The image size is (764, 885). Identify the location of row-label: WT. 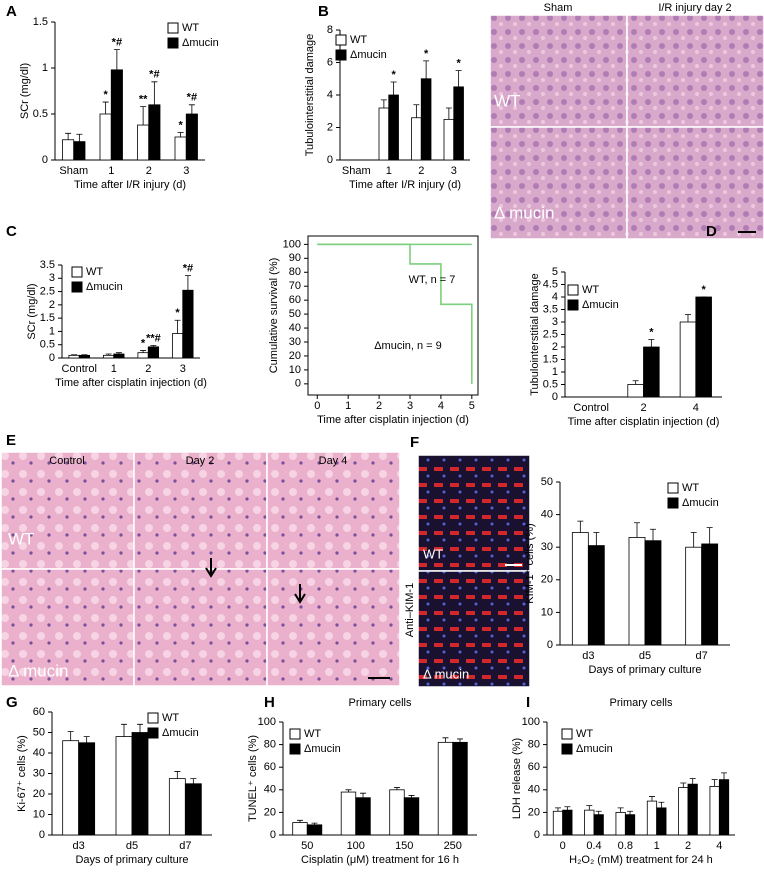
(507, 100).